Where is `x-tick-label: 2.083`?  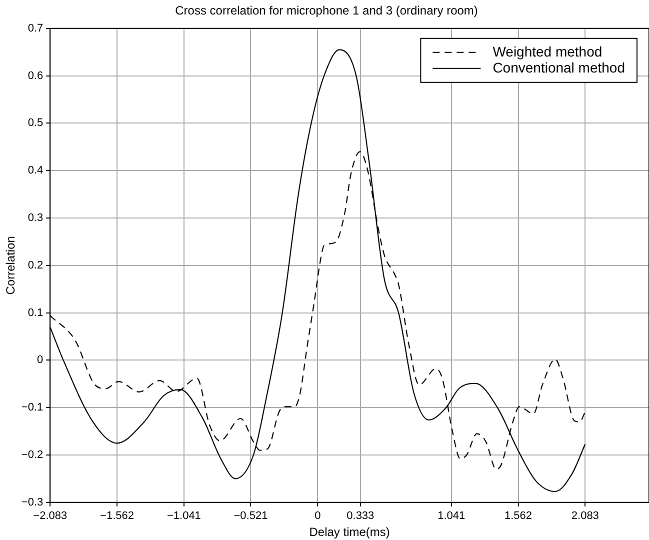
x-tick-label: 2.083 is located at coordinates (585, 516).